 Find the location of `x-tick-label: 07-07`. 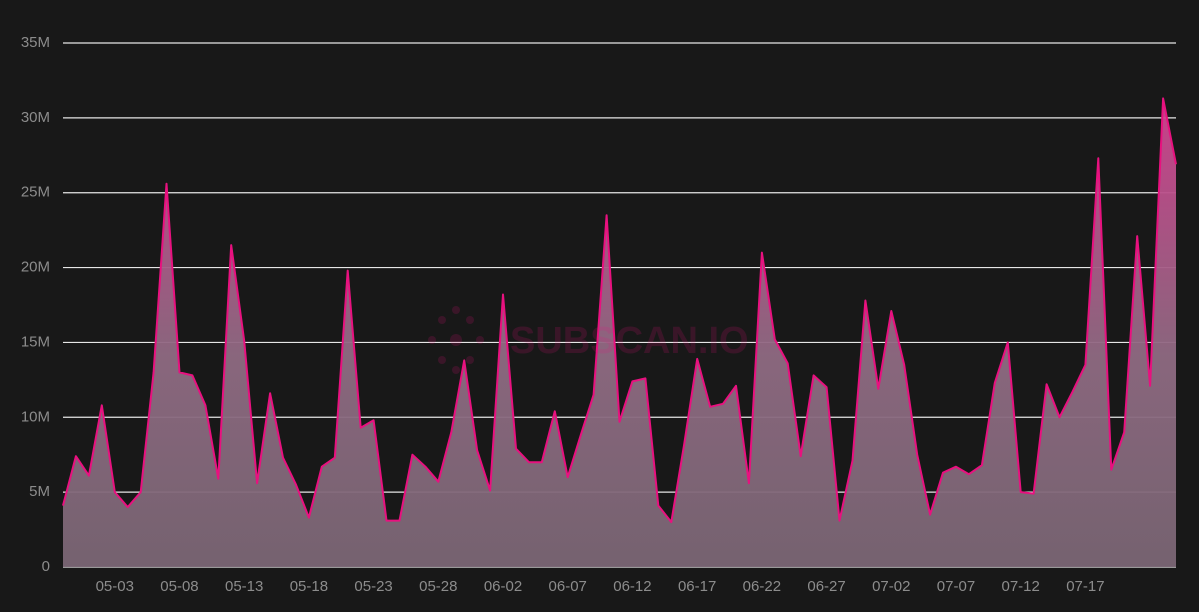

x-tick-label: 07-07 is located at coordinates (956, 586).